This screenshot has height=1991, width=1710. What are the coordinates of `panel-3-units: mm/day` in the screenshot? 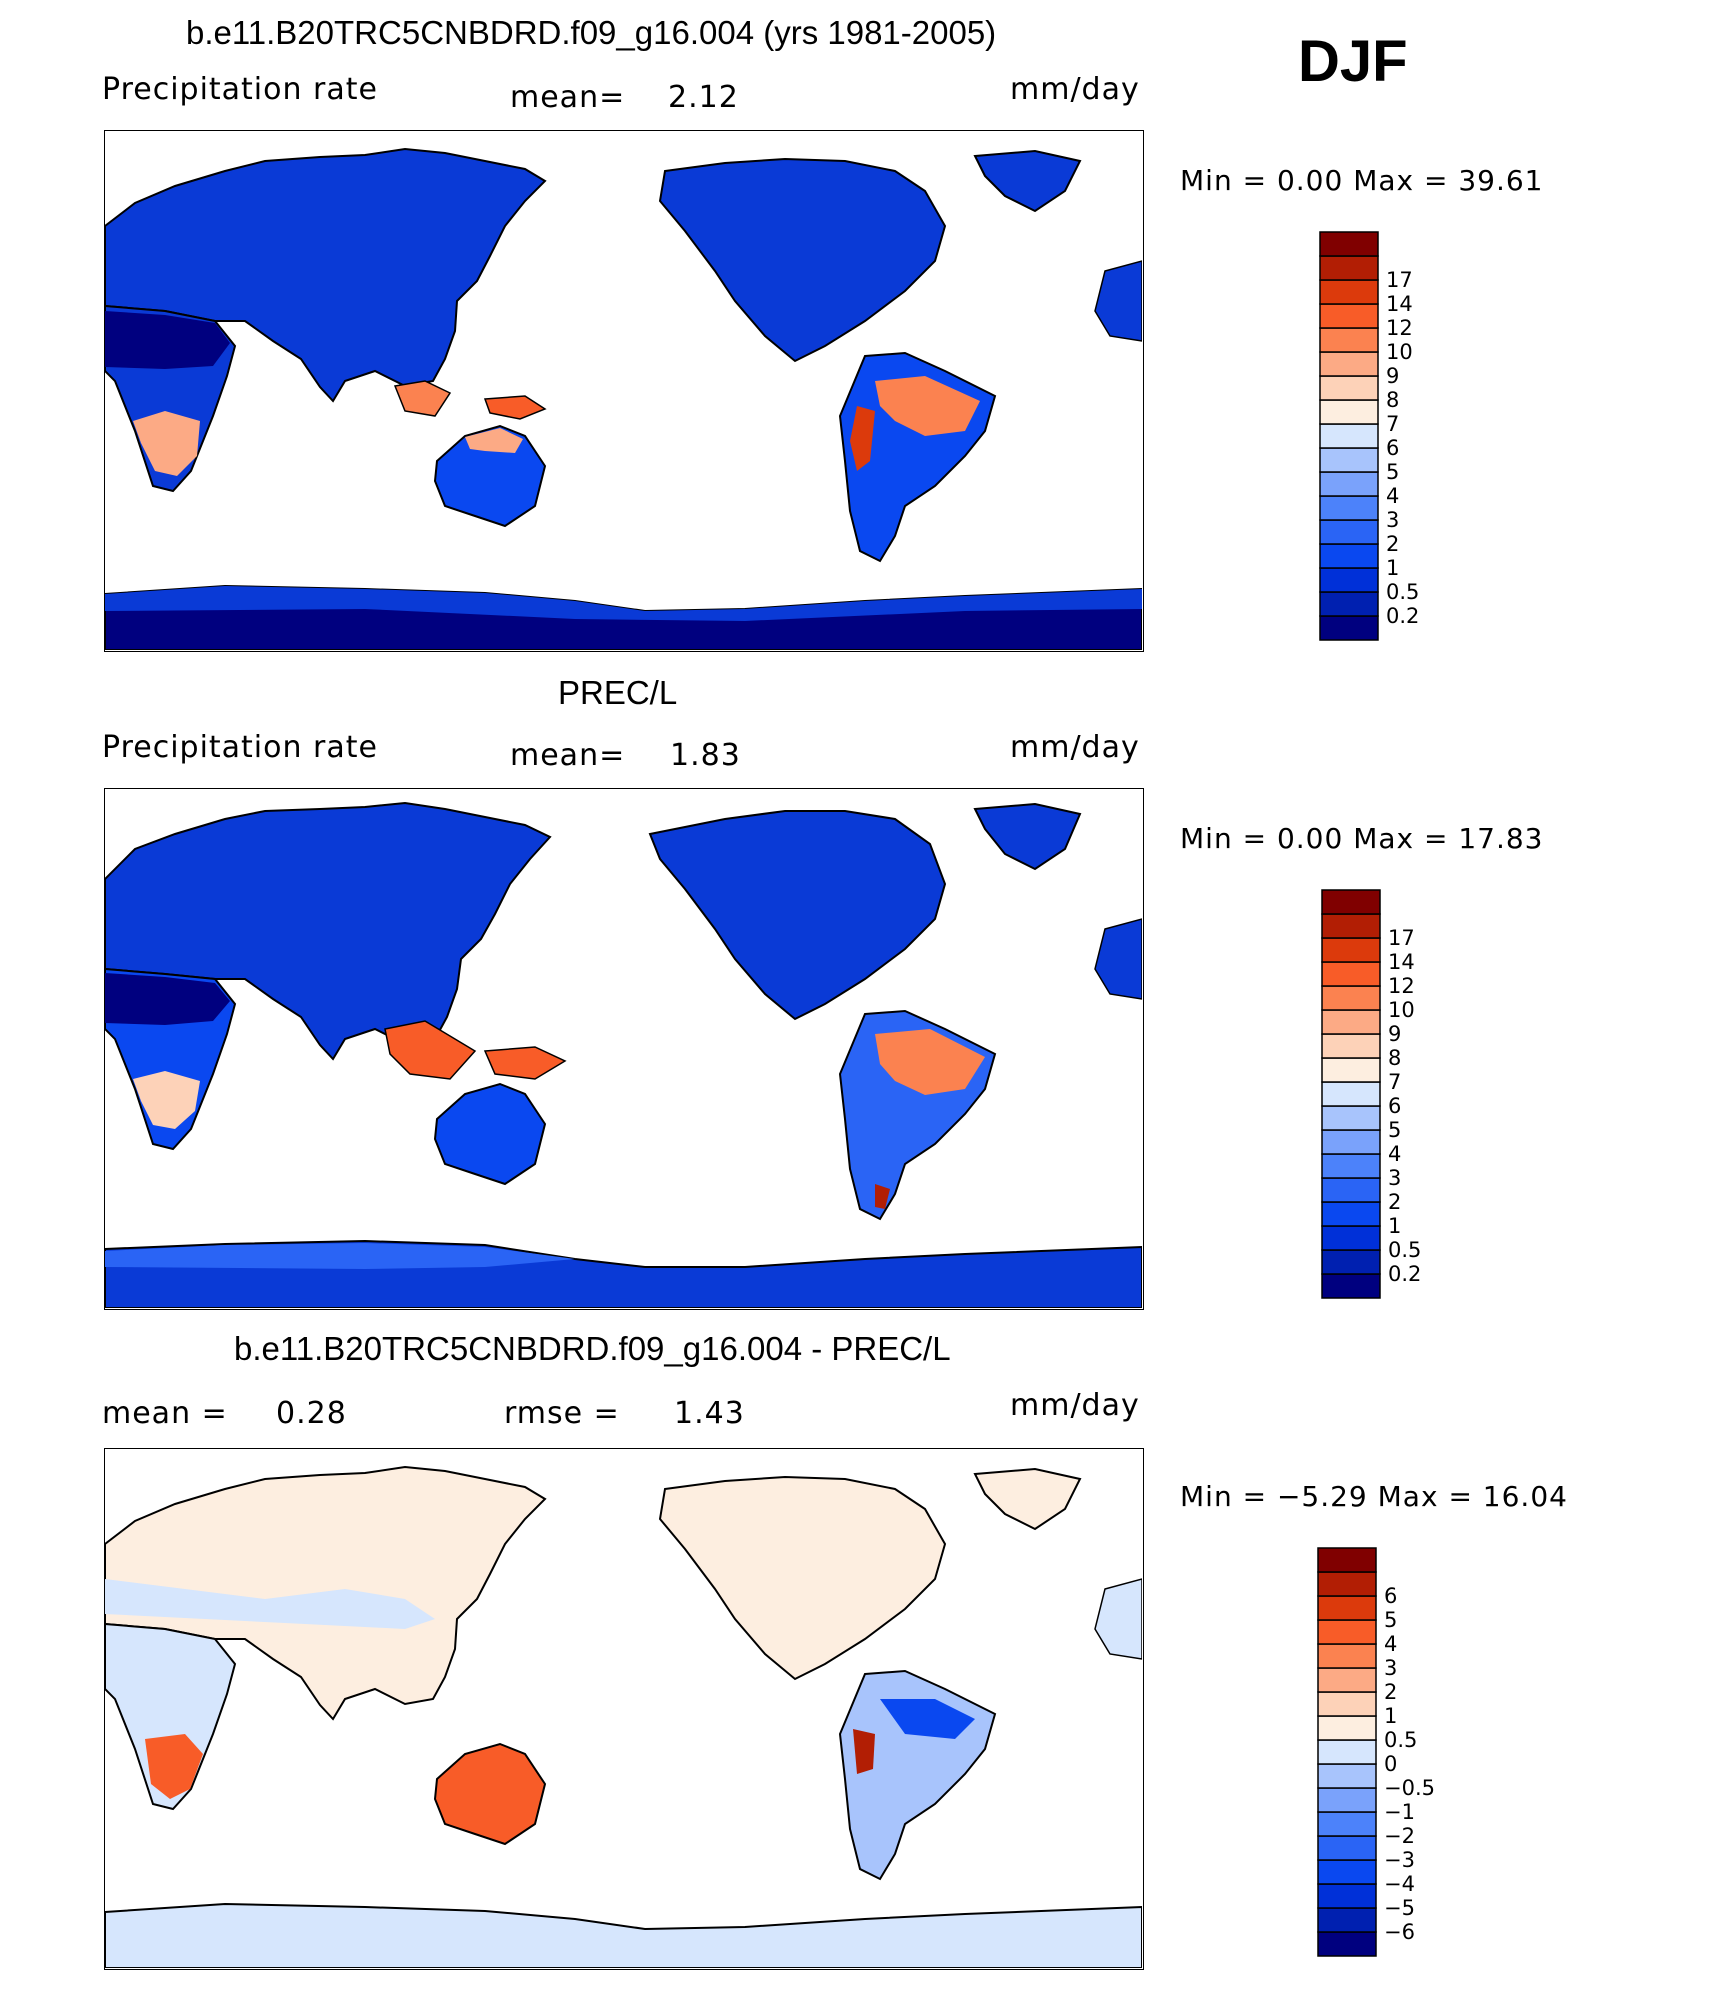 It's located at (1075, 1405).